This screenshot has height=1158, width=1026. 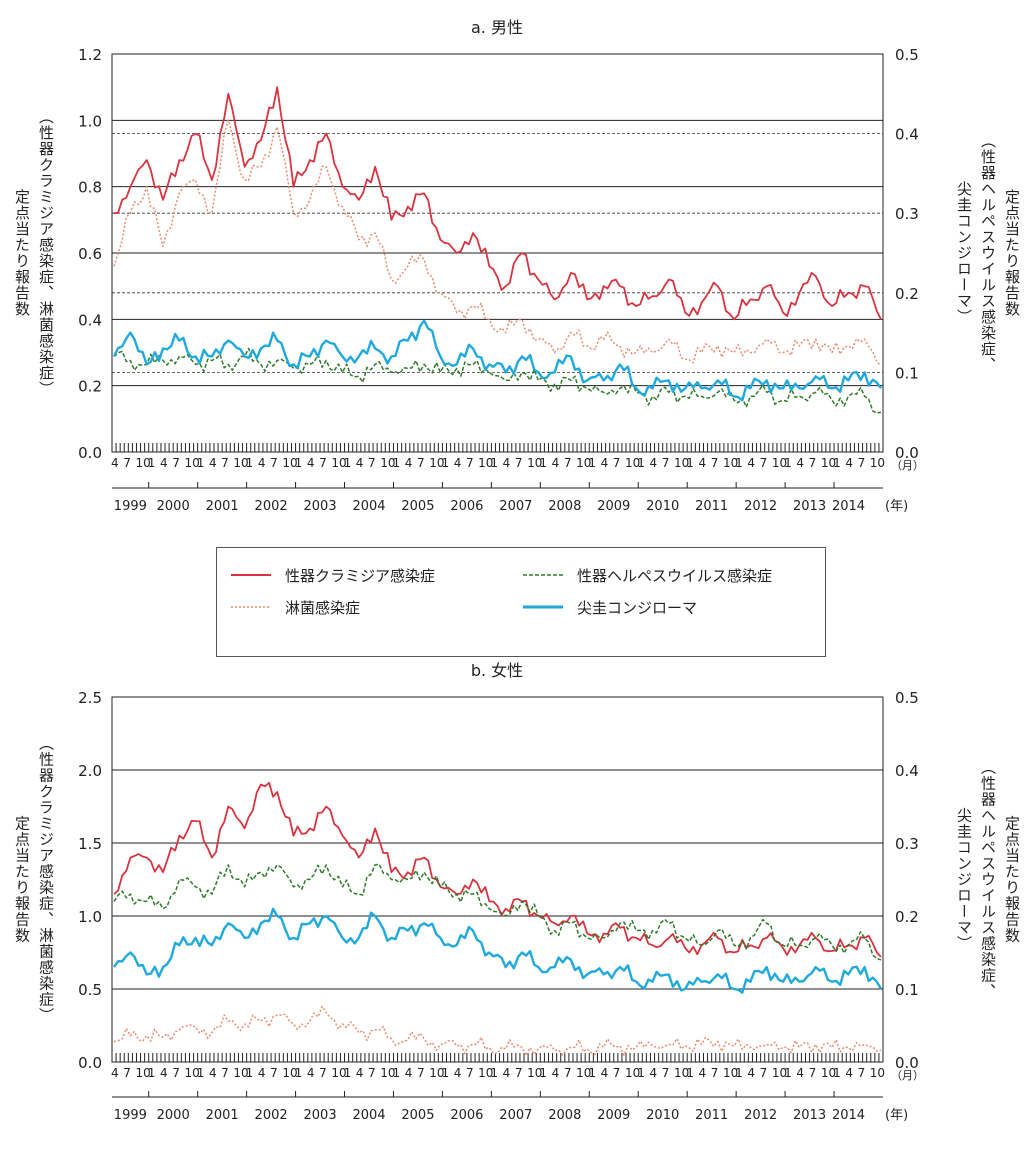 I want to click on left-tick-label: 2.0, so click(x=90, y=771).